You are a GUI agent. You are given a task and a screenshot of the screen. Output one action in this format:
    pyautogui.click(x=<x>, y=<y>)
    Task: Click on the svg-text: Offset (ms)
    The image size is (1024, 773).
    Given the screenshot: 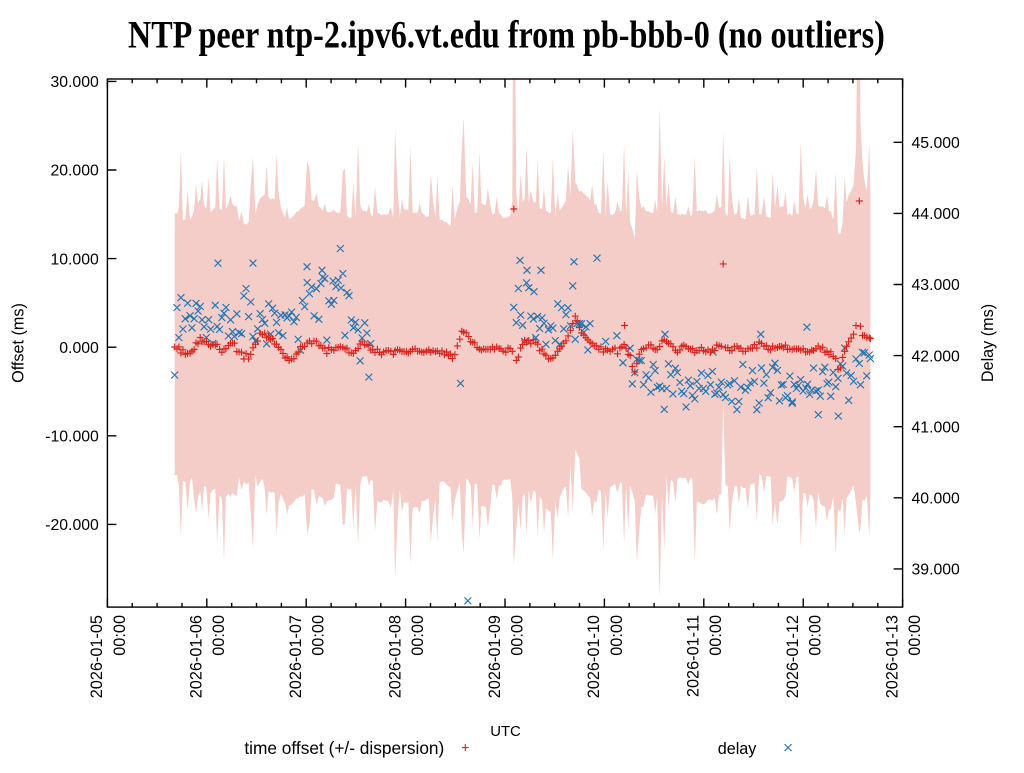 What is the action you would take?
    pyautogui.click(x=18, y=343)
    